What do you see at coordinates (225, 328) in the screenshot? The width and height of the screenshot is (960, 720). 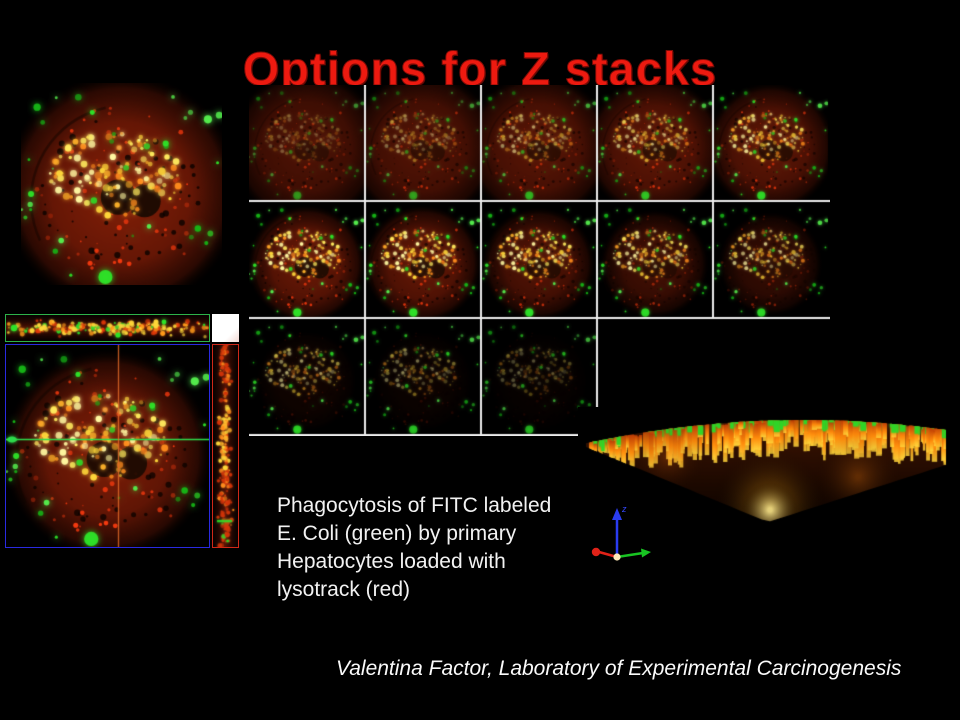 I see `ortho-corner-box` at bounding box center [225, 328].